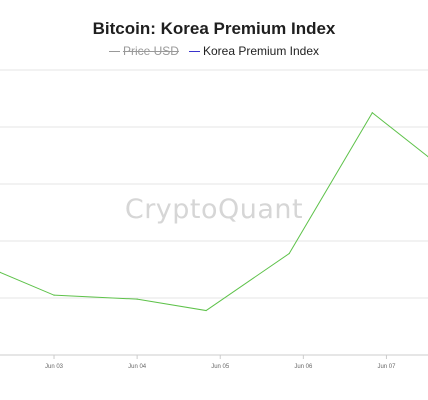  What do you see at coordinates (303, 367) in the screenshot?
I see `x-tick-label: Jun 06` at bounding box center [303, 367].